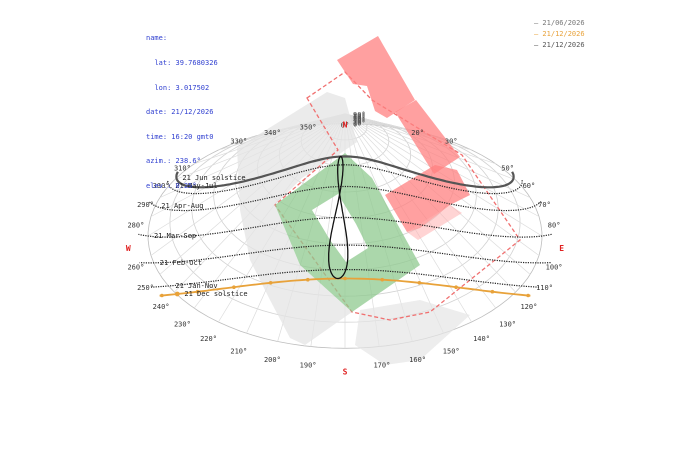  Describe the element at coordinates (145, 205) in the screenshot. I see `azimuth-label: 290°` at that location.